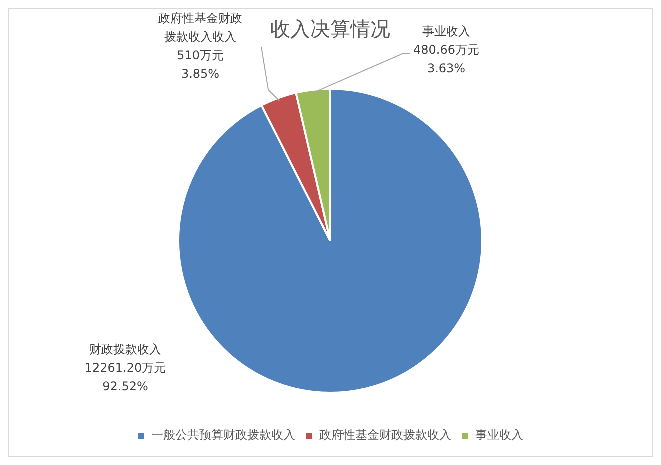  I want to click on legend-label: 政府性基金财政拨款收入, so click(386, 435).